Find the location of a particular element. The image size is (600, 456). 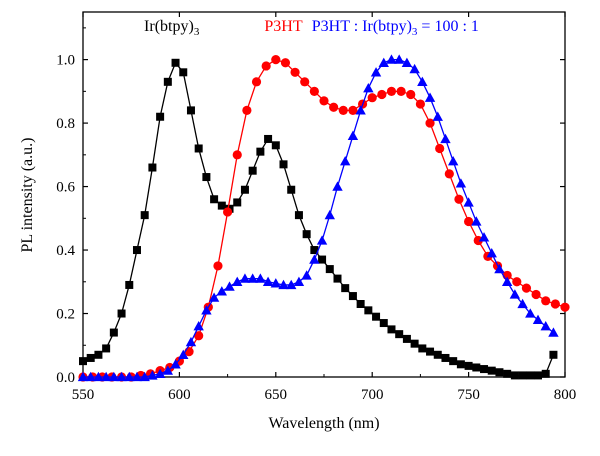

y-tick-label: 0.4 is located at coordinates (65, 251).